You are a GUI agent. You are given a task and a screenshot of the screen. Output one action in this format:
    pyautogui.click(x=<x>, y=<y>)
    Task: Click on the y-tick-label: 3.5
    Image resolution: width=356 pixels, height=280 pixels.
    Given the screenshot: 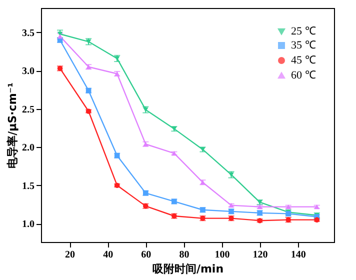 What is the action you would take?
    pyautogui.click(x=28, y=33)
    